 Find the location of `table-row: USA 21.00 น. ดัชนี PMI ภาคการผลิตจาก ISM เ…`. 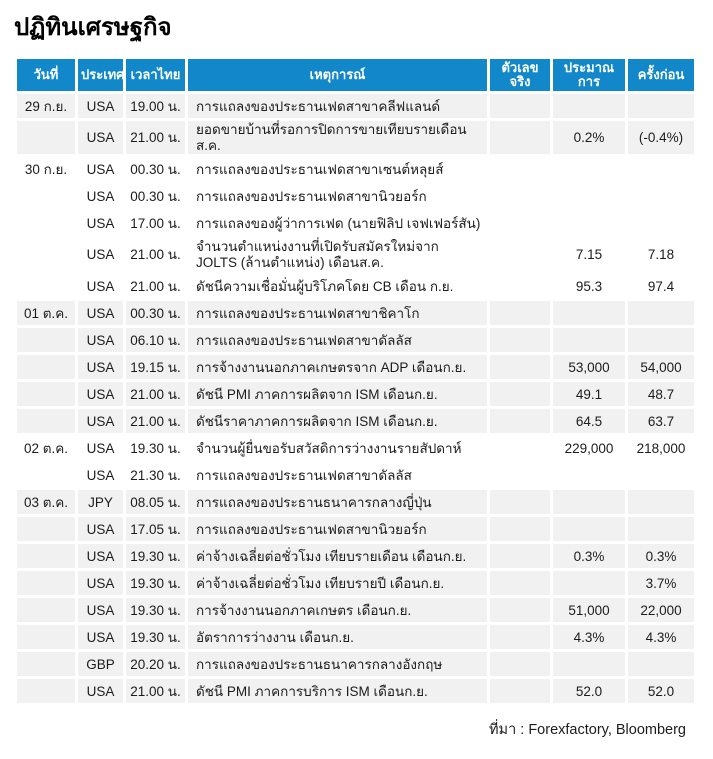

table-row: USA 21.00 น. ดัชนี PMI ภาคการผลิตจาก ISM เ… is located at coordinates (355, 394).